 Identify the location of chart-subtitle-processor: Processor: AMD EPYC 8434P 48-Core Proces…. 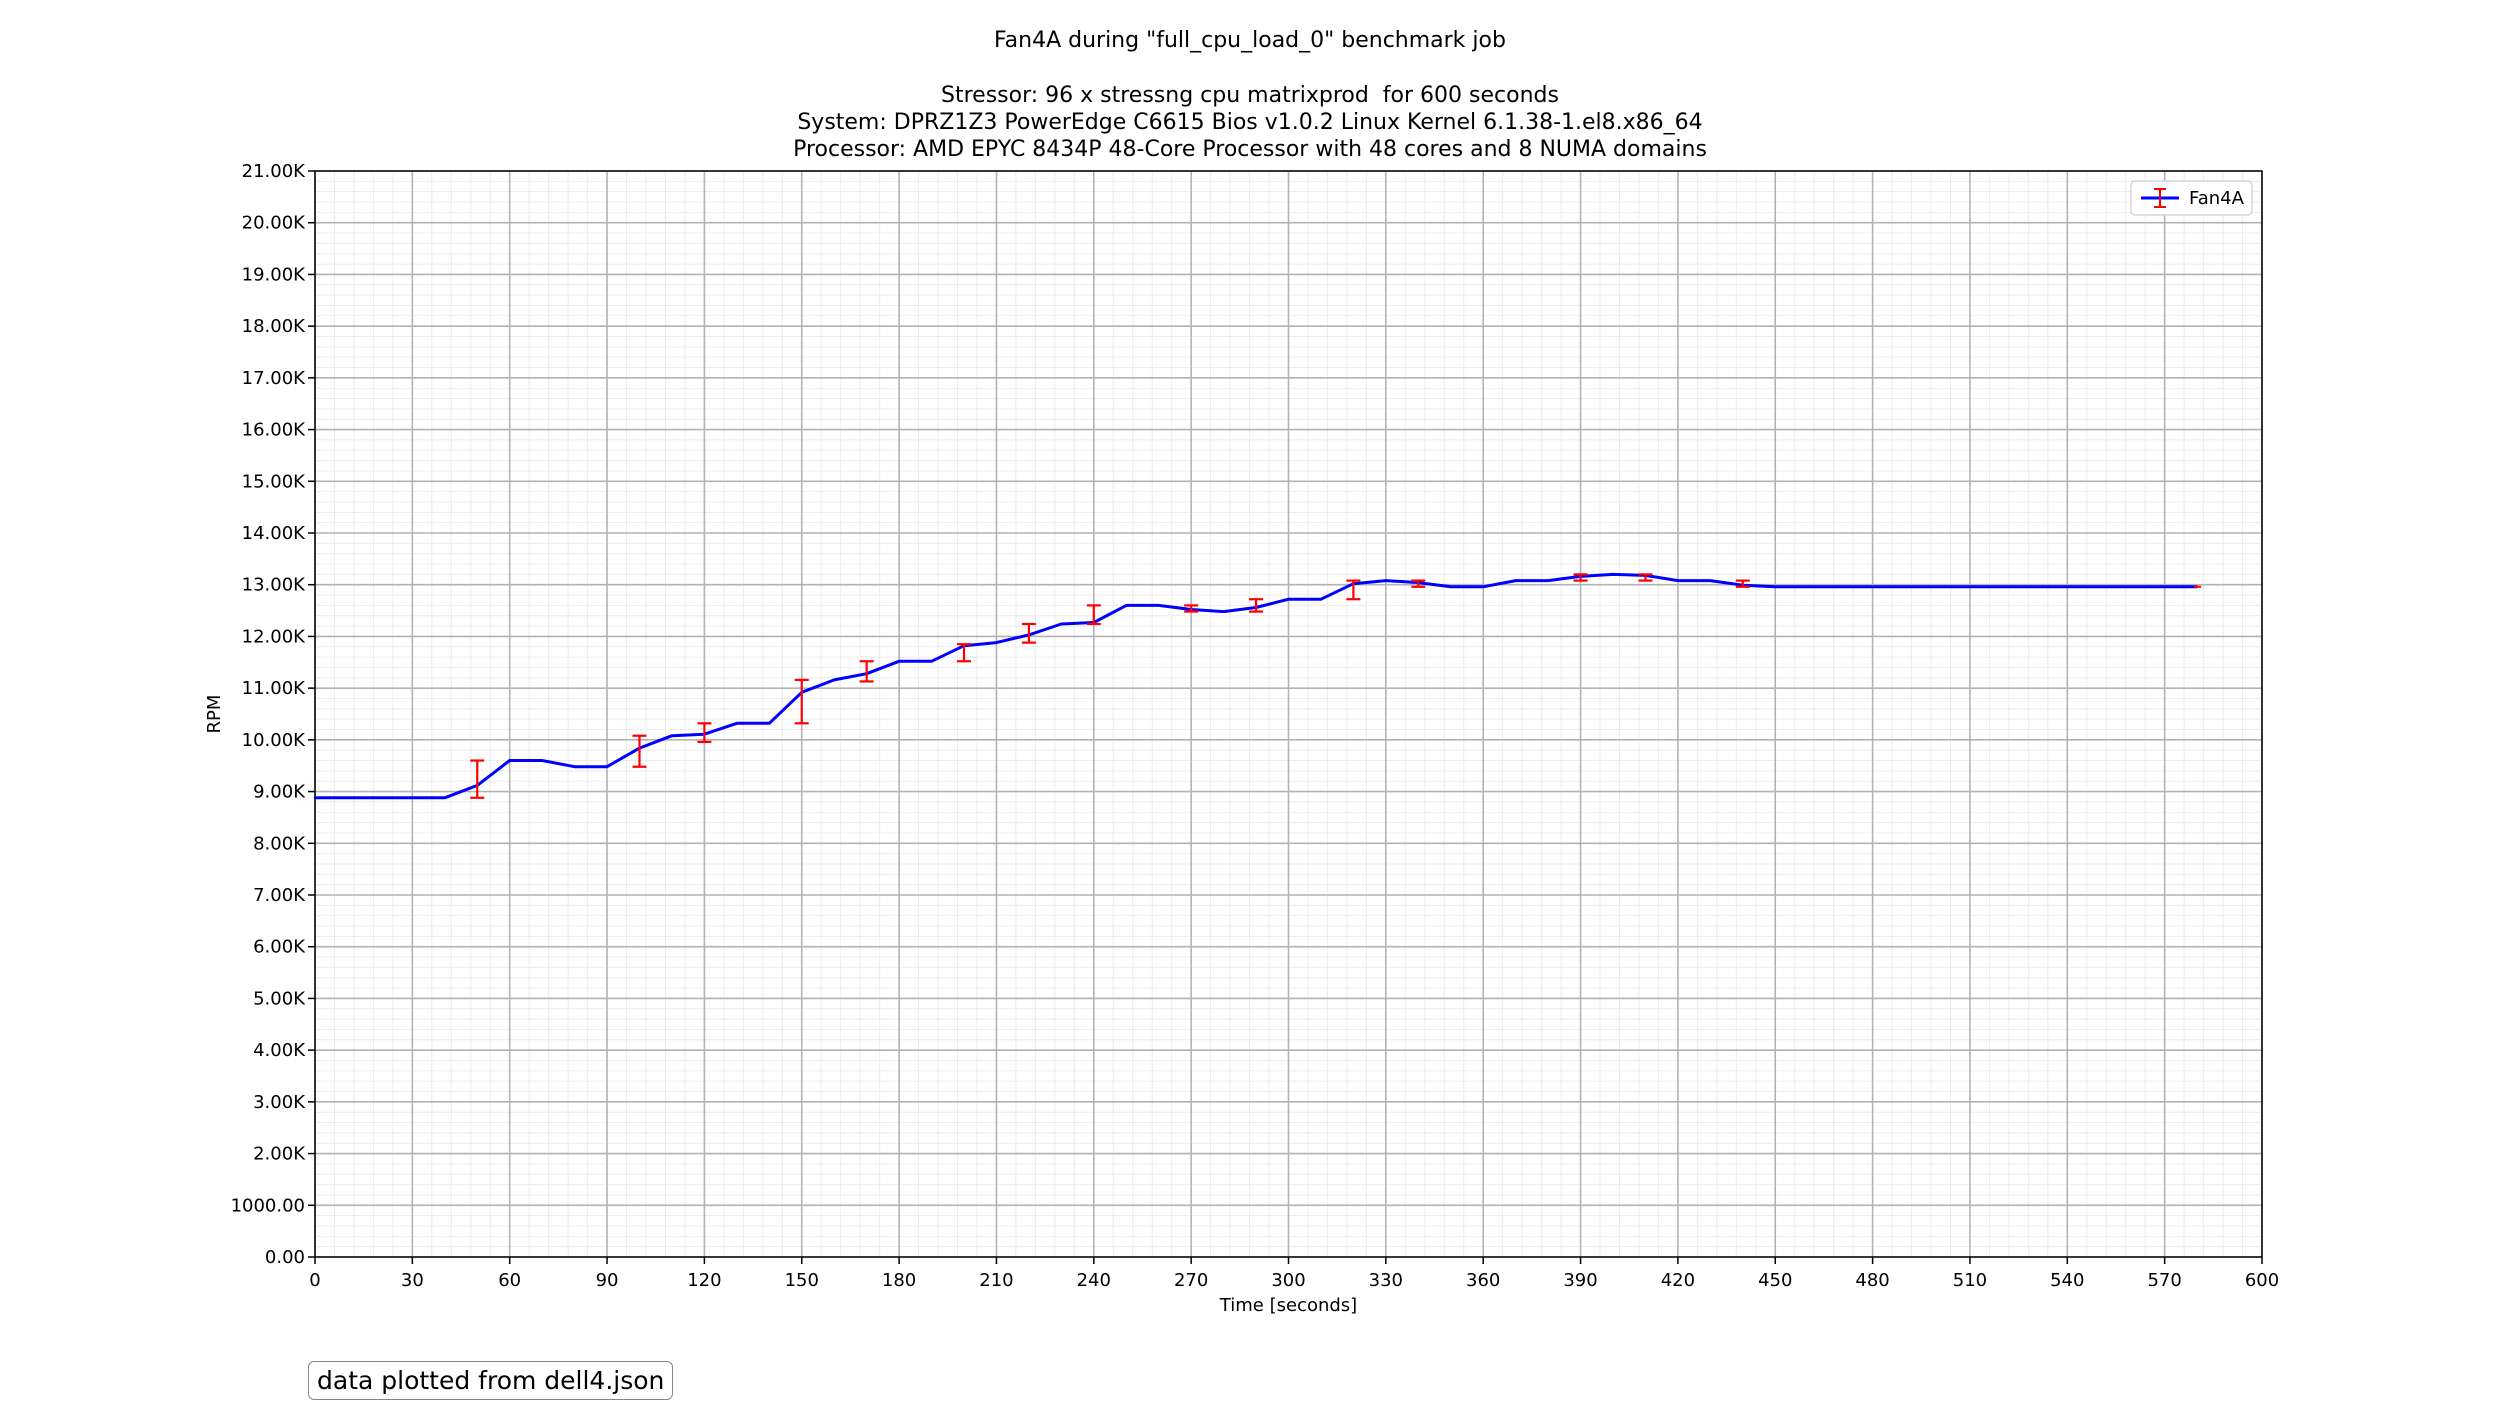
(1250, 149).